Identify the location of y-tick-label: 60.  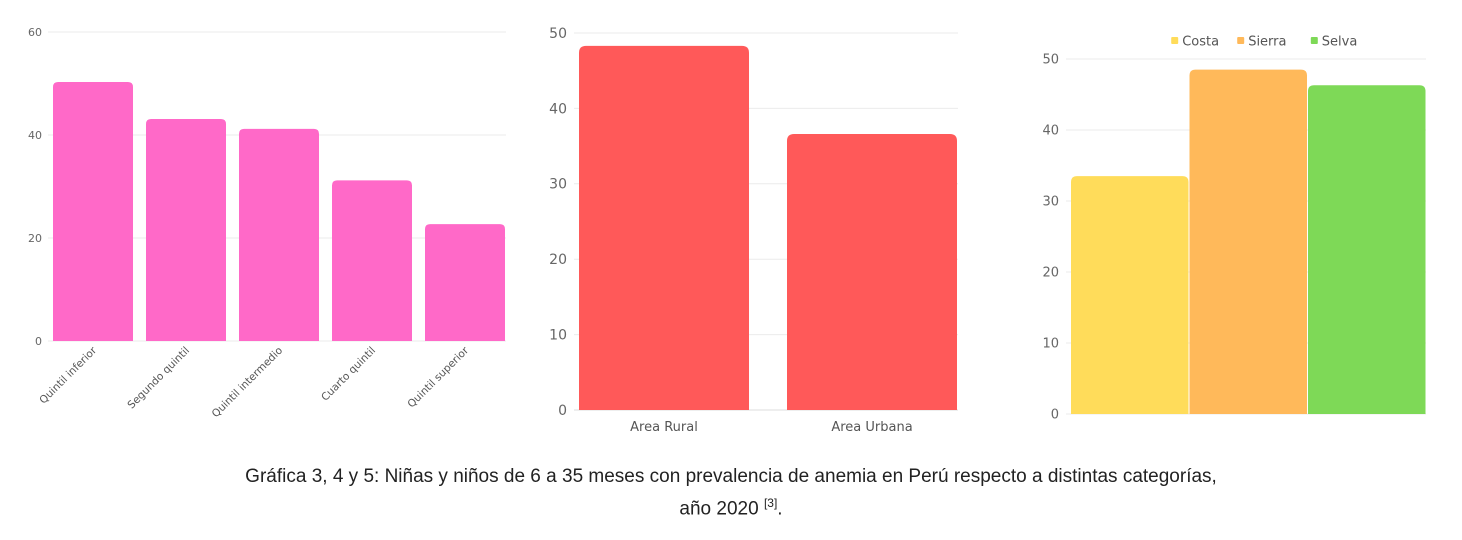
(35, 32).